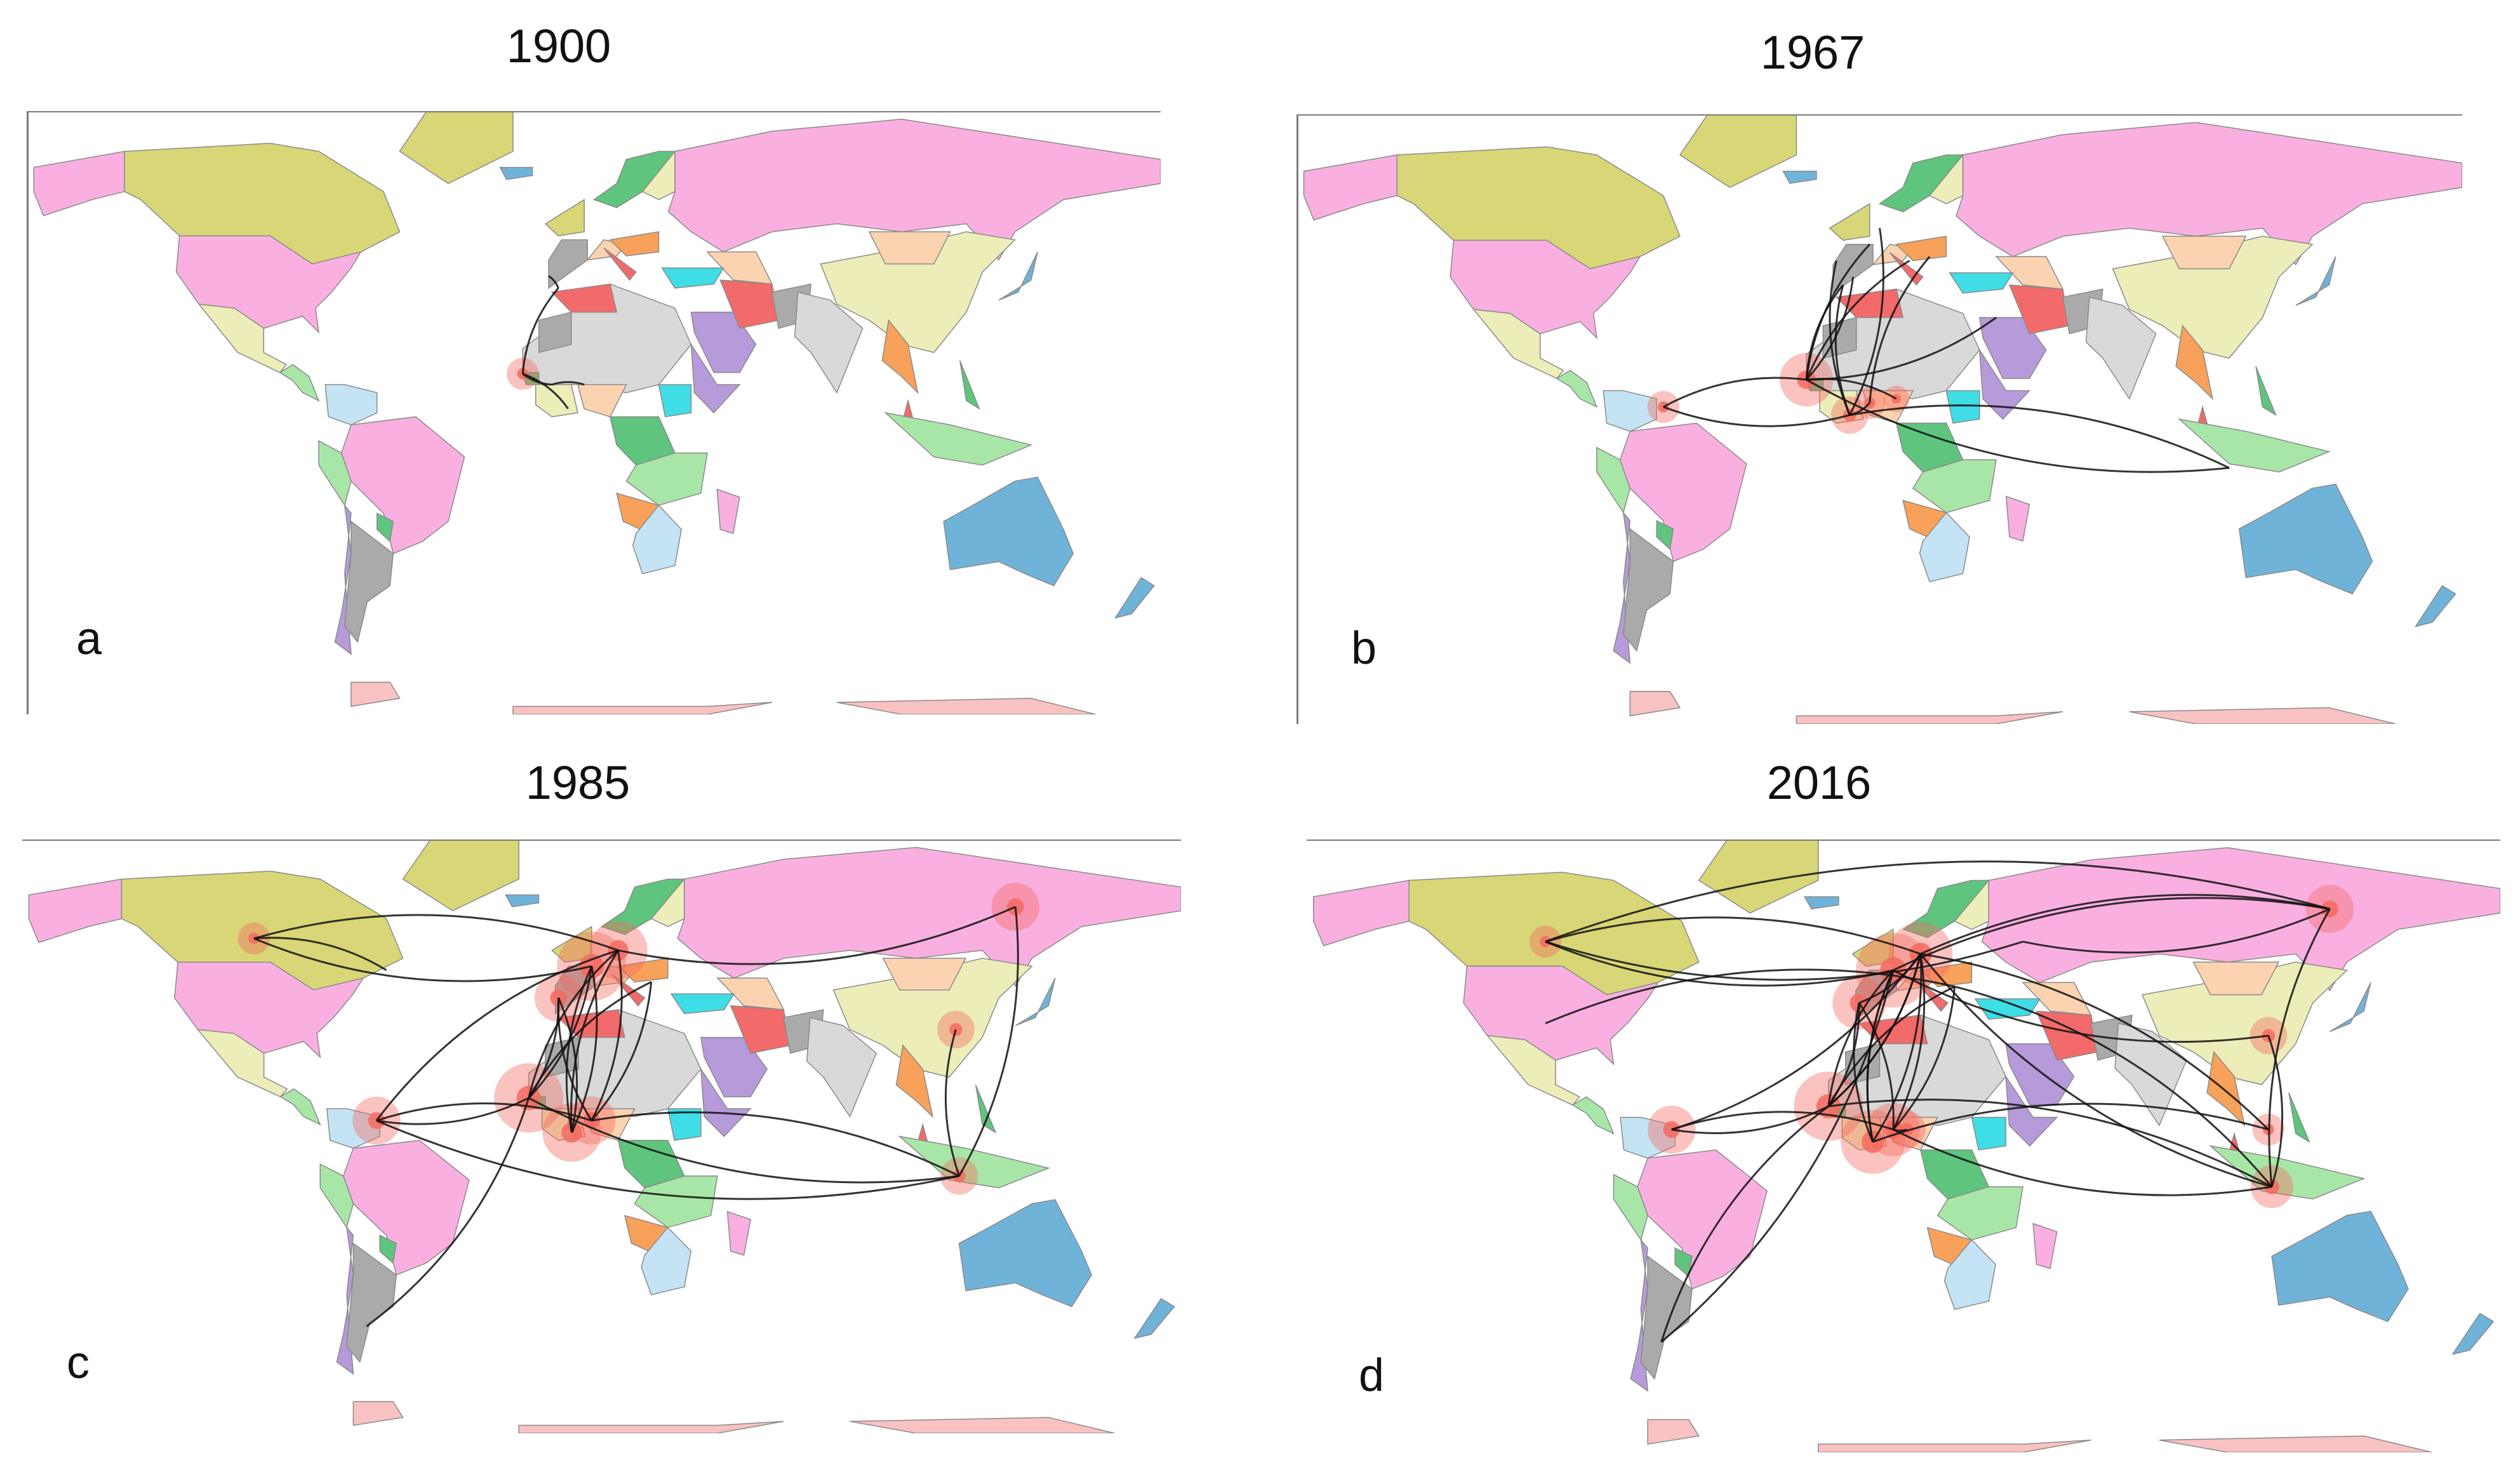 This screenshot has width=2520, height=1472. What do you see at coordinates (577, 782) in the screenshot?
I see `panel-c-title: 1985` at bounding box center [577, 782].